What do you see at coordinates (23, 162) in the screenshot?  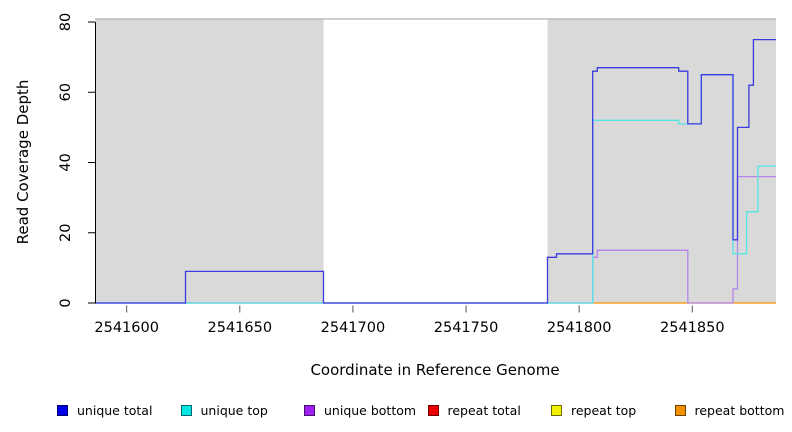 I see `y-axis-title: Read Coverage Depth` at bounding box center [23, 162].